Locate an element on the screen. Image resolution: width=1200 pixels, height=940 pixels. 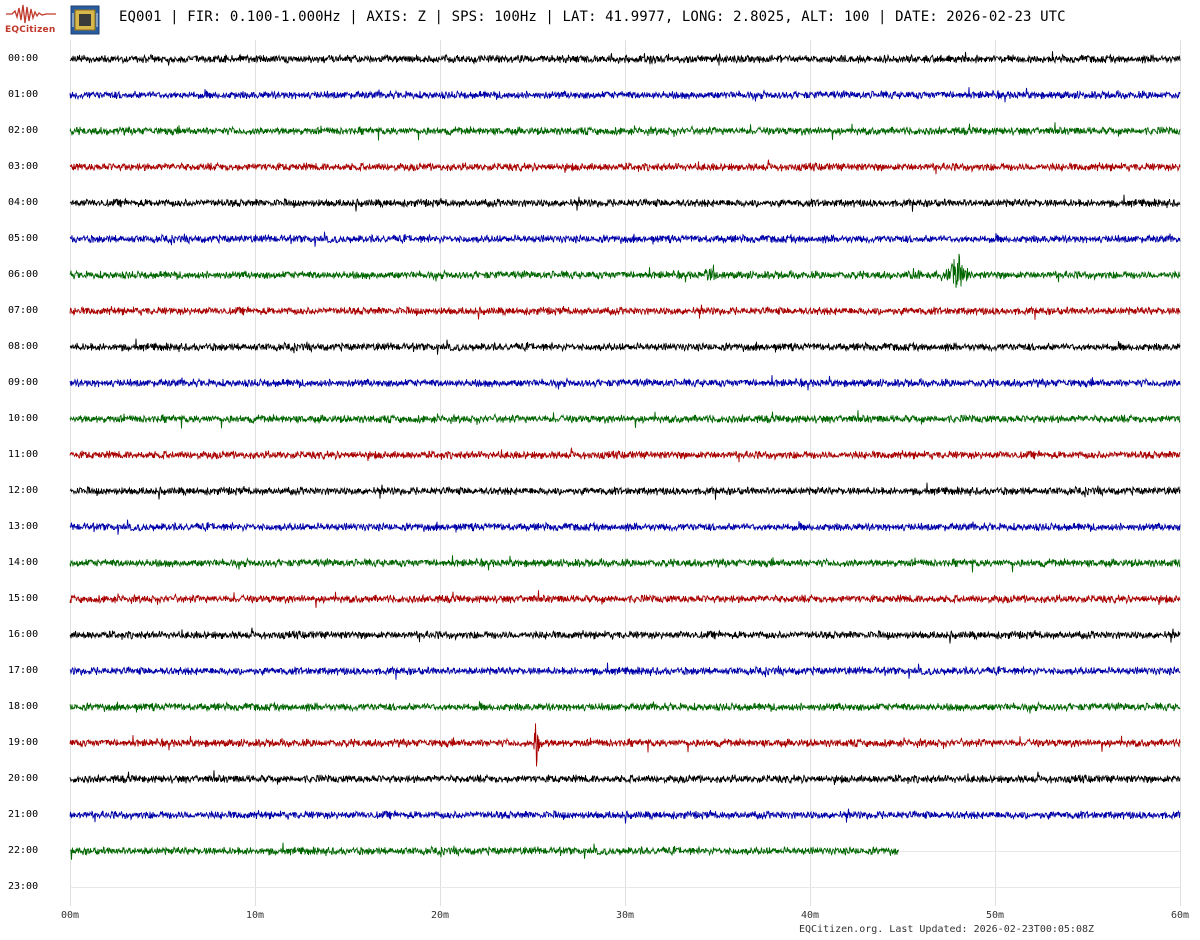
hour-label: 07:00 is located at coordinates (23, 310).